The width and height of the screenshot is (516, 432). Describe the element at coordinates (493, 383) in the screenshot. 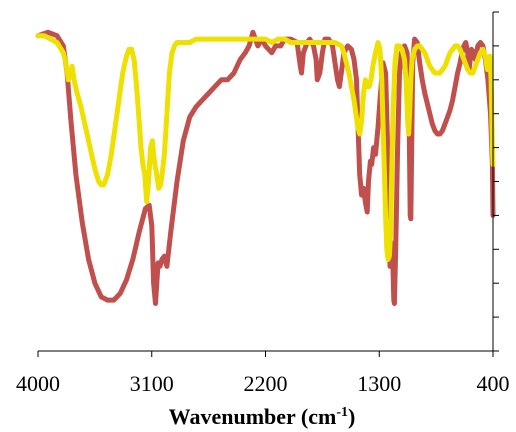

I see `x-tick-label: 400` at that location.